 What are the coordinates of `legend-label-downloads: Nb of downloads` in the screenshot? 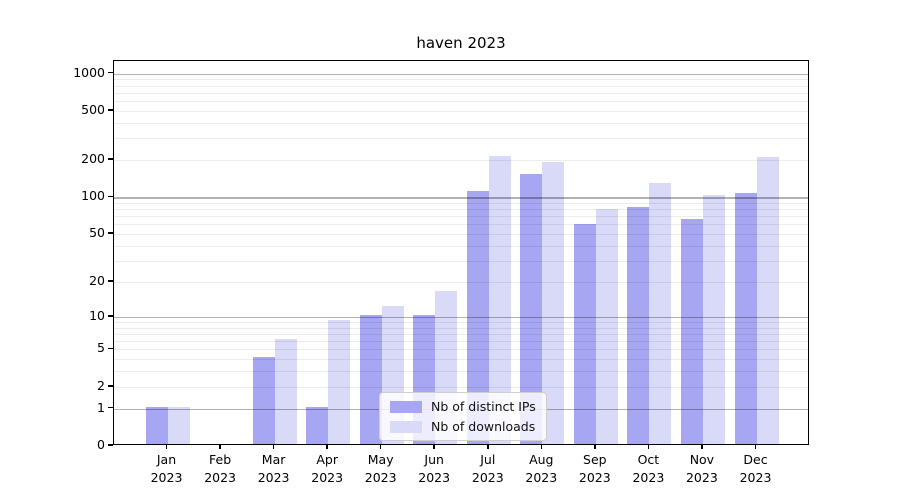 It's located at (483, 426).